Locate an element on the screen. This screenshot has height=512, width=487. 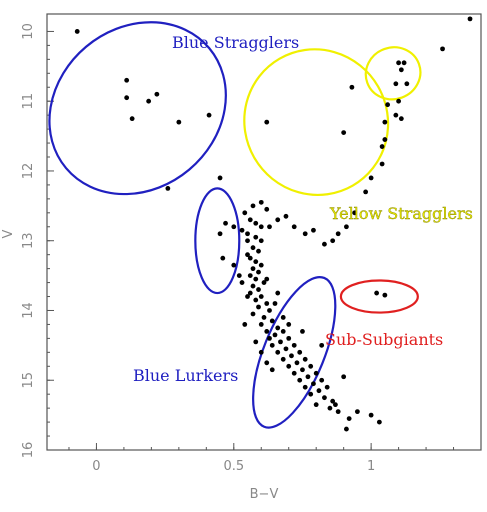
x-tick-label: 1 is located at coordinates (371, 466).